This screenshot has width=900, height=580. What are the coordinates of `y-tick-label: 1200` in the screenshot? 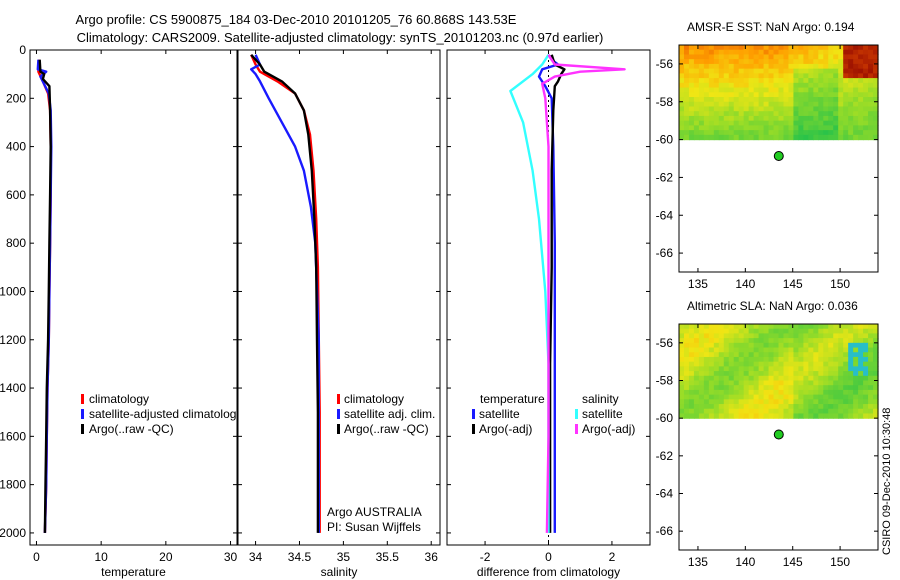 It's located at (13, 340).